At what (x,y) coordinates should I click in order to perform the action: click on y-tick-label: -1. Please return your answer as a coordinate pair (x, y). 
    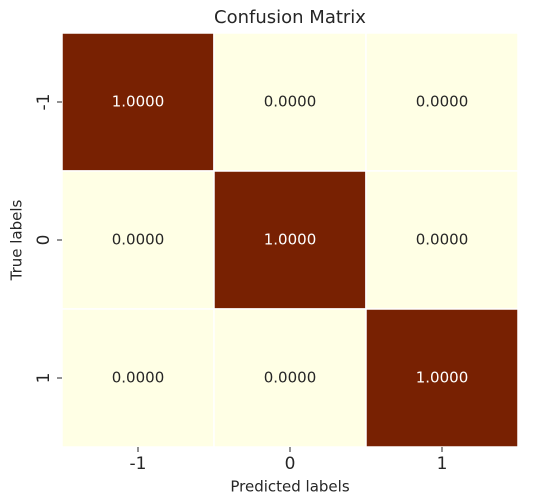
    Looking at the image, I should click on (44, 102).